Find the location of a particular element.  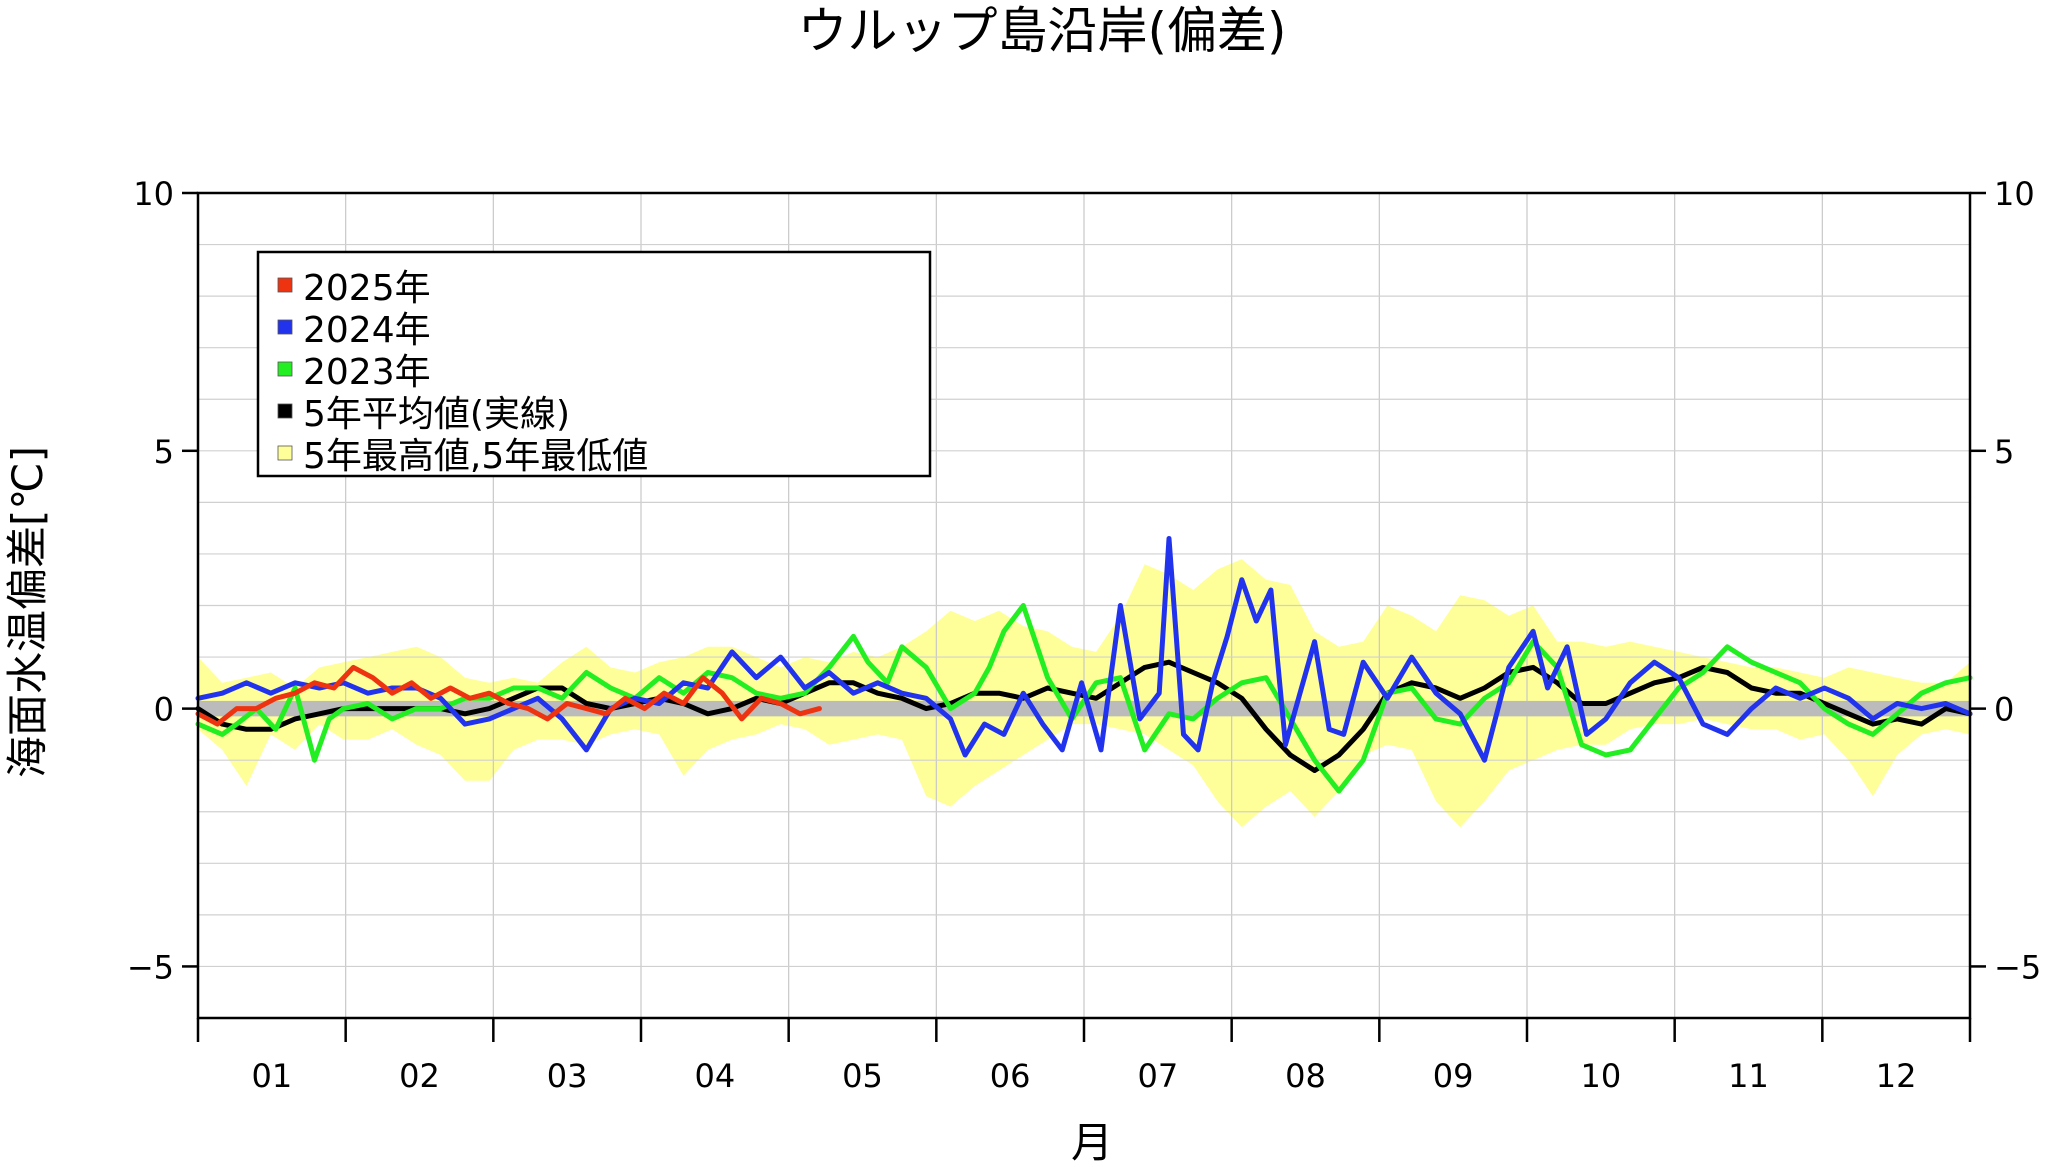

legend-box is located at coordinates (594, 364).